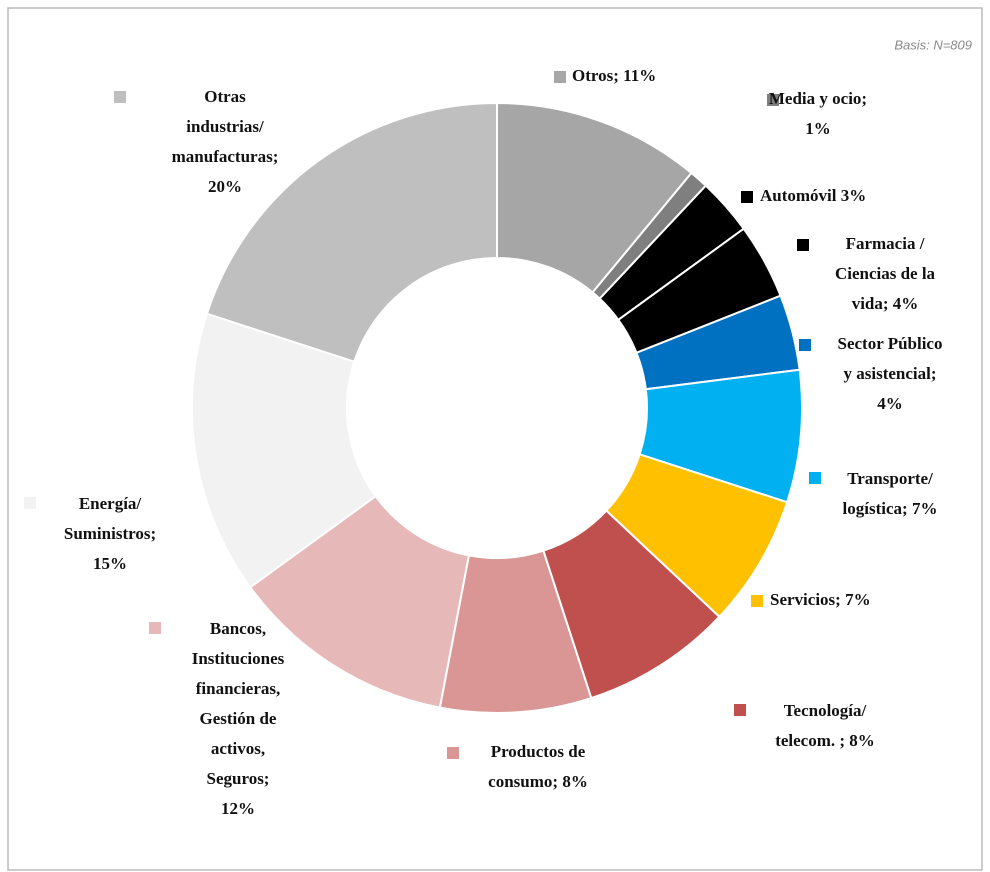  What do you see at coordinates (110, 533) in the screenshot?
I see `slice-label: Suministros;` at bounding box center [110, 533].